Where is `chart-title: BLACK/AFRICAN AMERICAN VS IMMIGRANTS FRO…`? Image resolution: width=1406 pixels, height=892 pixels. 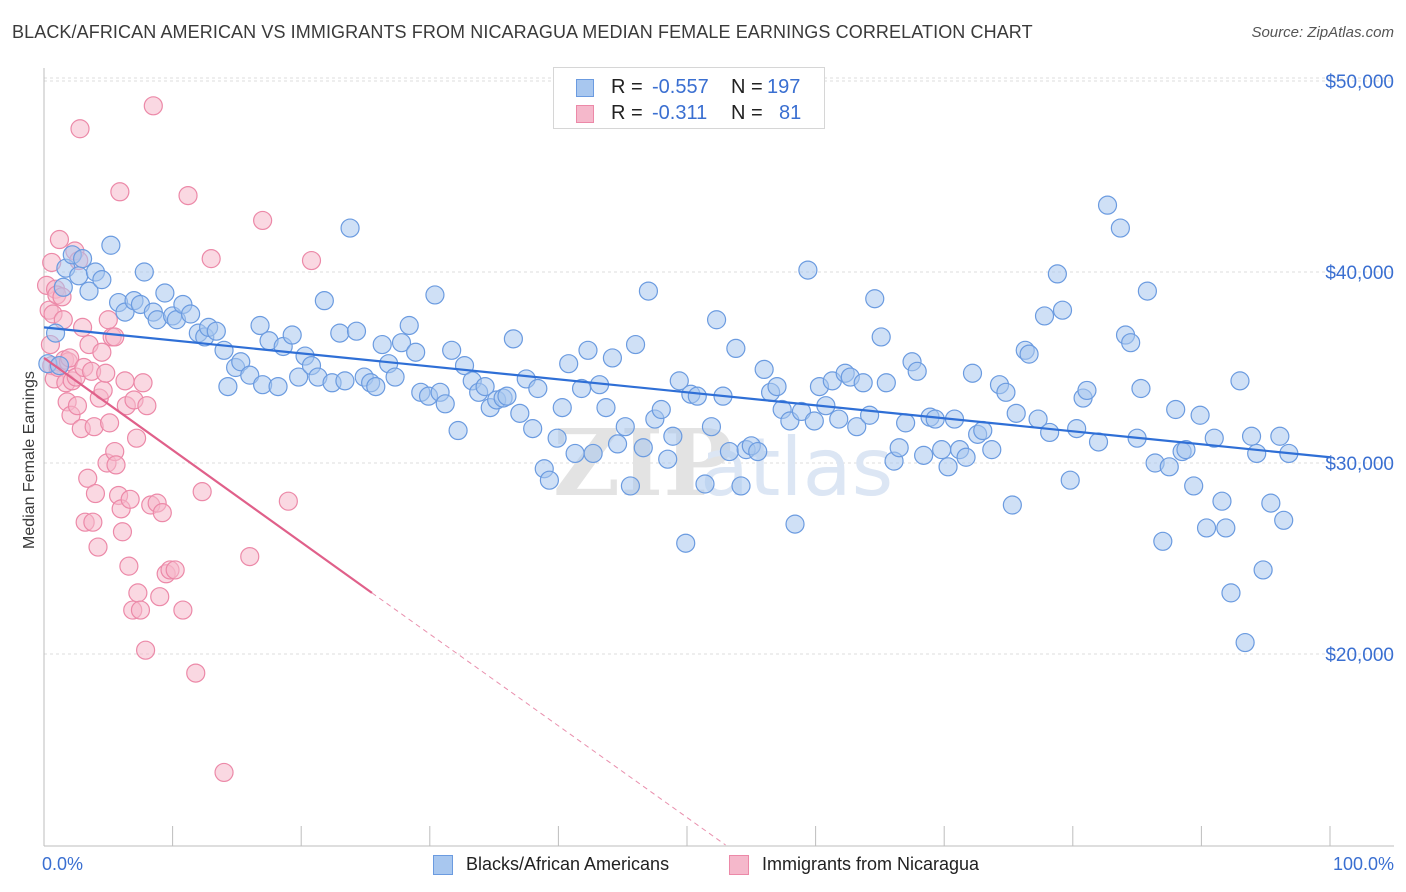 chart-title: BLACK/AFRICAN AMERICAN VS IMMIGRANTS FRO… is located at coordinates (522, 32).